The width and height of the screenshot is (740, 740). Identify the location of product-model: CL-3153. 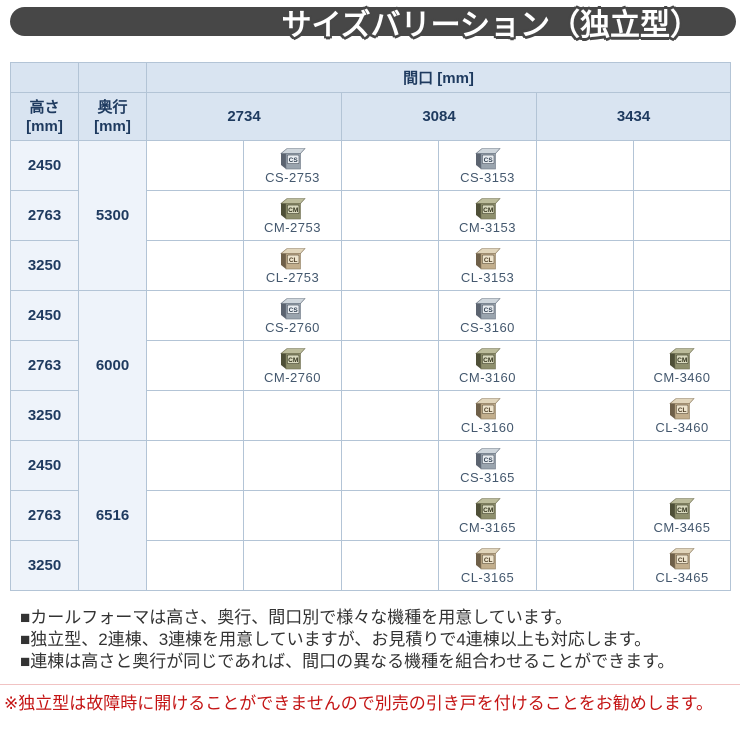
(487, 277).